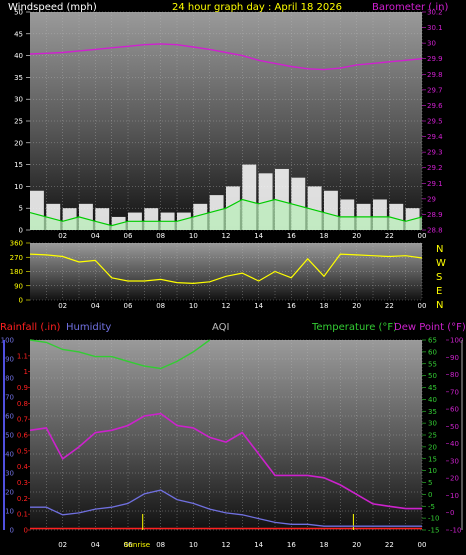  Describe the element at coordinates (410, 7) in the screenshot. I see `barometer-label: Barometer (.in)` at that location.